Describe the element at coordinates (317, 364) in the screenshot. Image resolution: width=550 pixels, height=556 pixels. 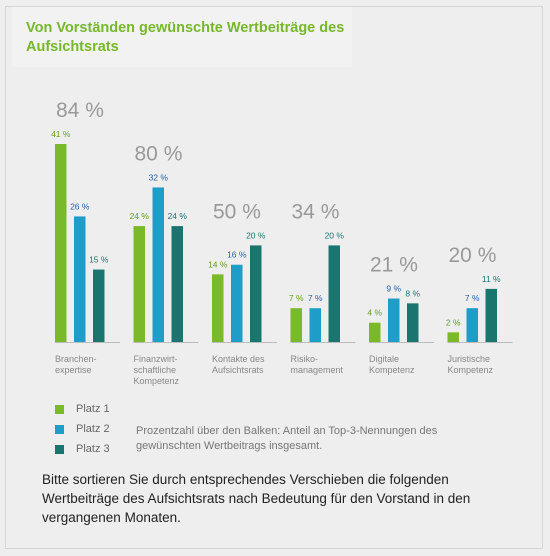
I see `category-label: Risiko-management` at that location.